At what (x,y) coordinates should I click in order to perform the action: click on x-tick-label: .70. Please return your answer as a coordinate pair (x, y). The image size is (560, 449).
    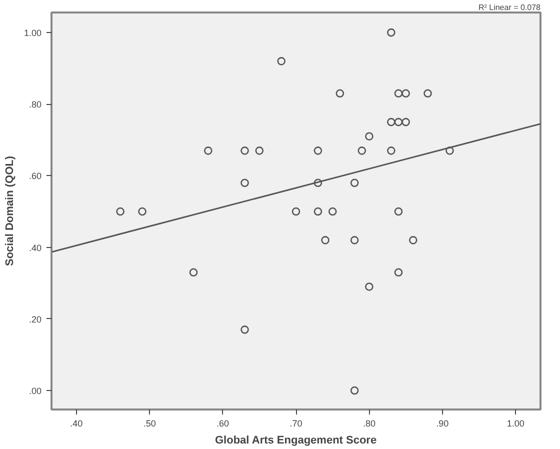
    Looking at the image, I should click on (296, 423).